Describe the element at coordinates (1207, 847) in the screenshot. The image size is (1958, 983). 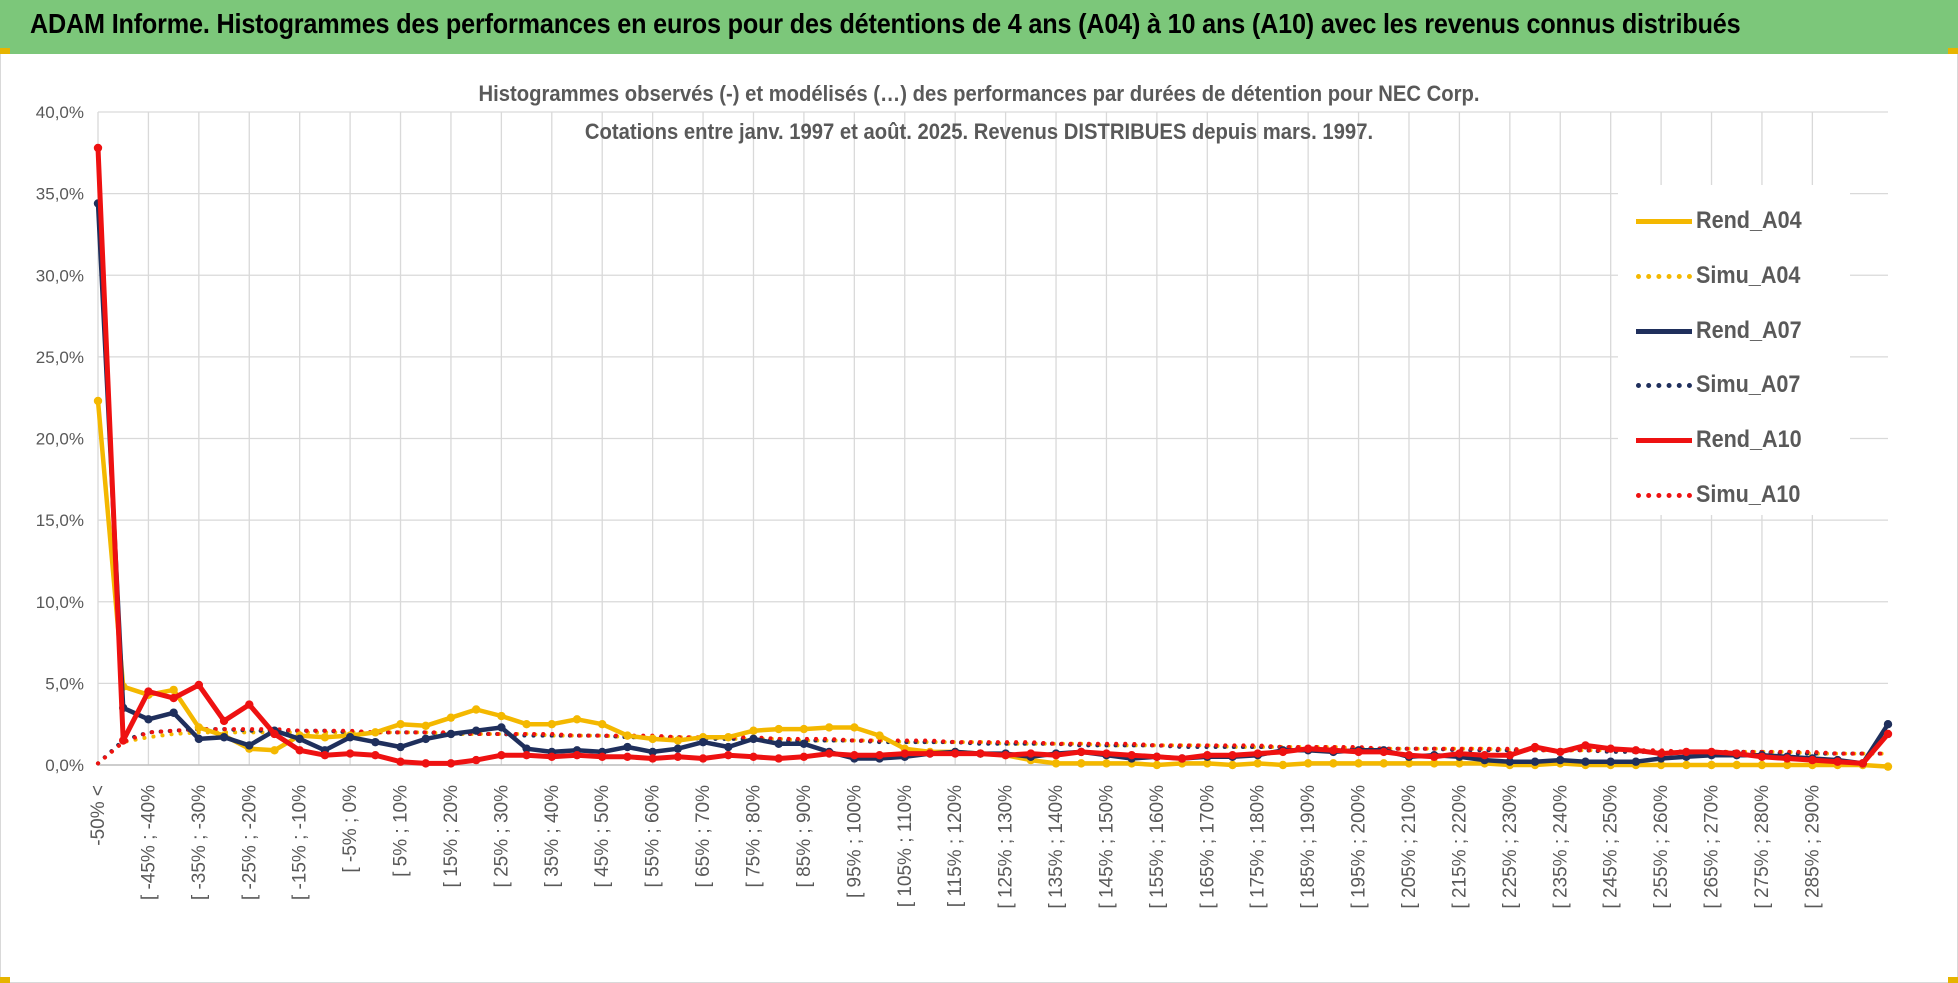
I see `x-tick-label: [ 165% ; 170%` at that location.